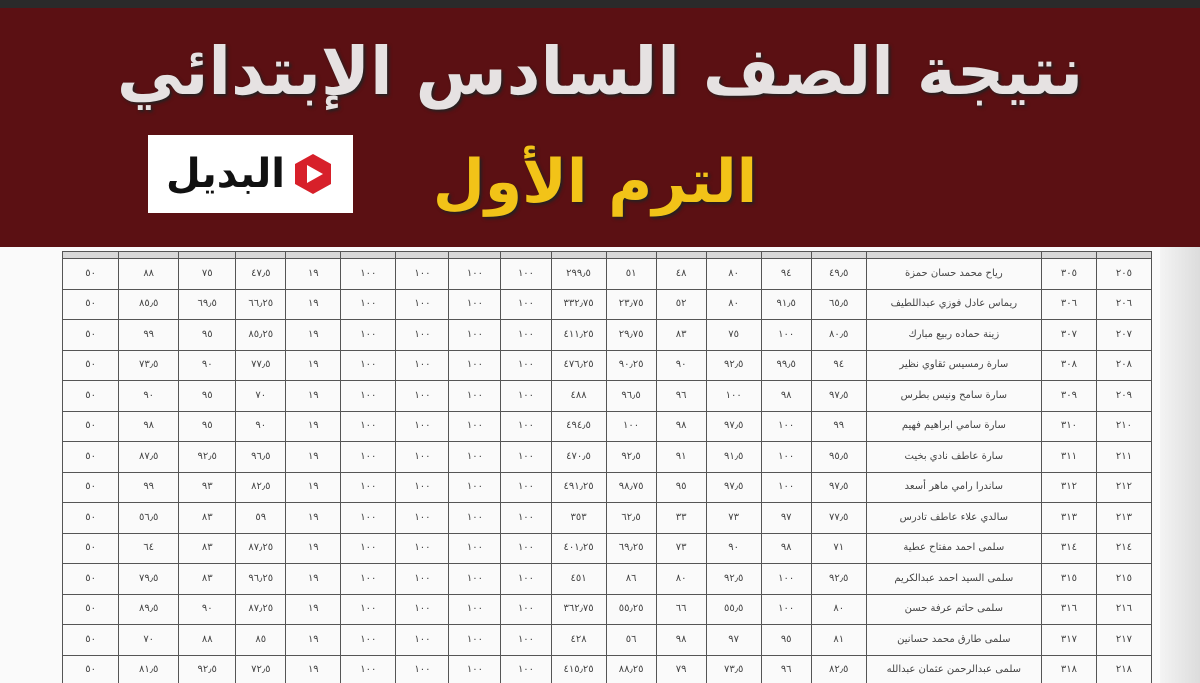 This screenshot has width=1200, height=683. Describe the element at coordinates (631, 579) in the screenshot. I see `grade-cell: ٨٦` at that location.